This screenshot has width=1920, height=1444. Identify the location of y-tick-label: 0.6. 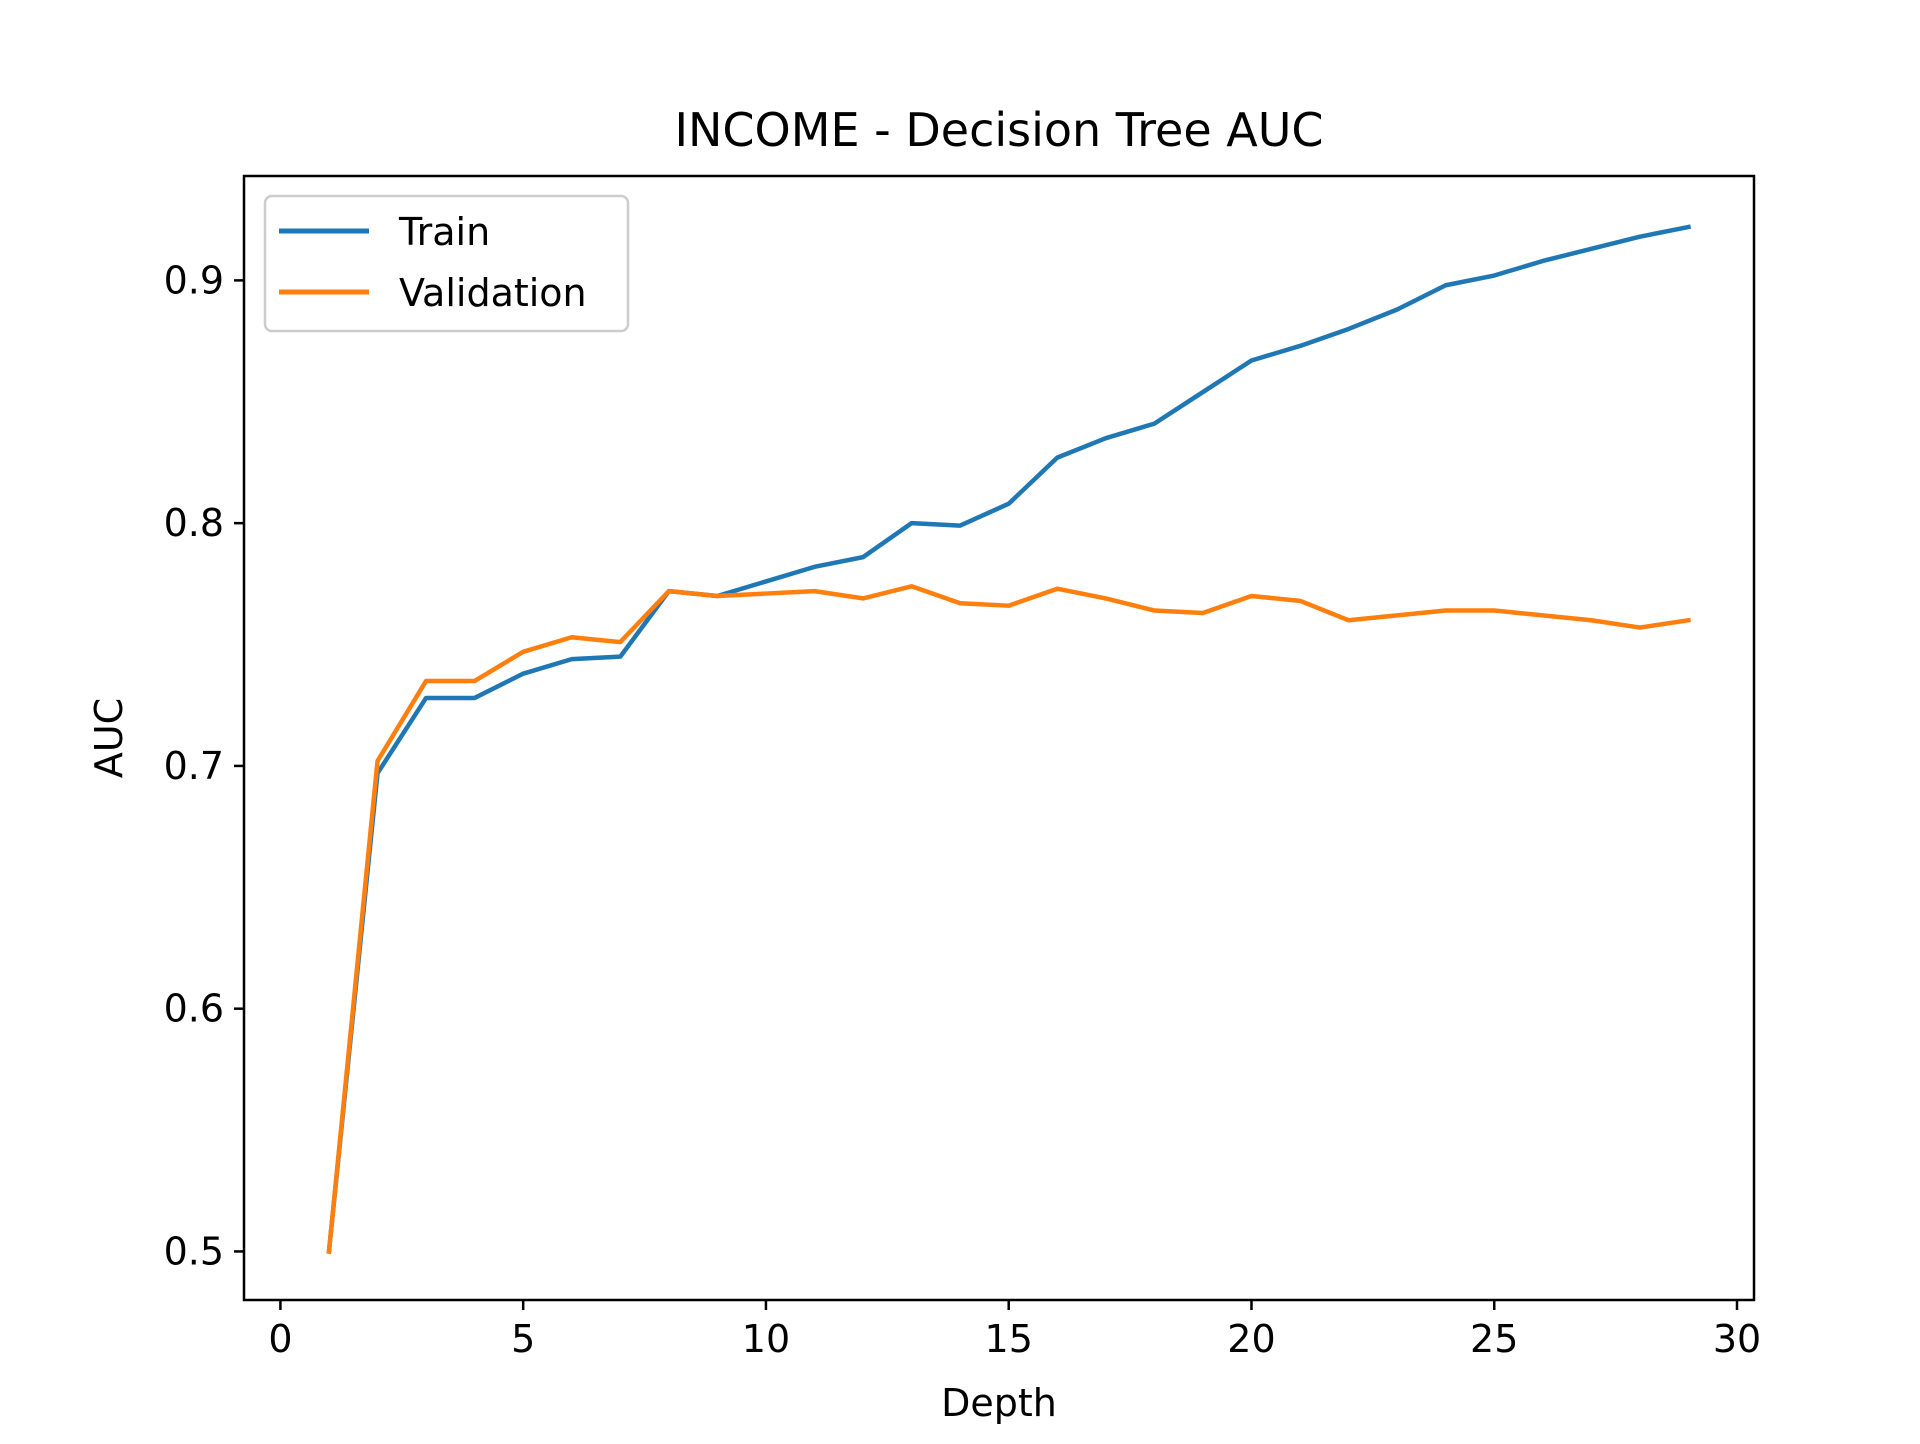
(194, 1009).